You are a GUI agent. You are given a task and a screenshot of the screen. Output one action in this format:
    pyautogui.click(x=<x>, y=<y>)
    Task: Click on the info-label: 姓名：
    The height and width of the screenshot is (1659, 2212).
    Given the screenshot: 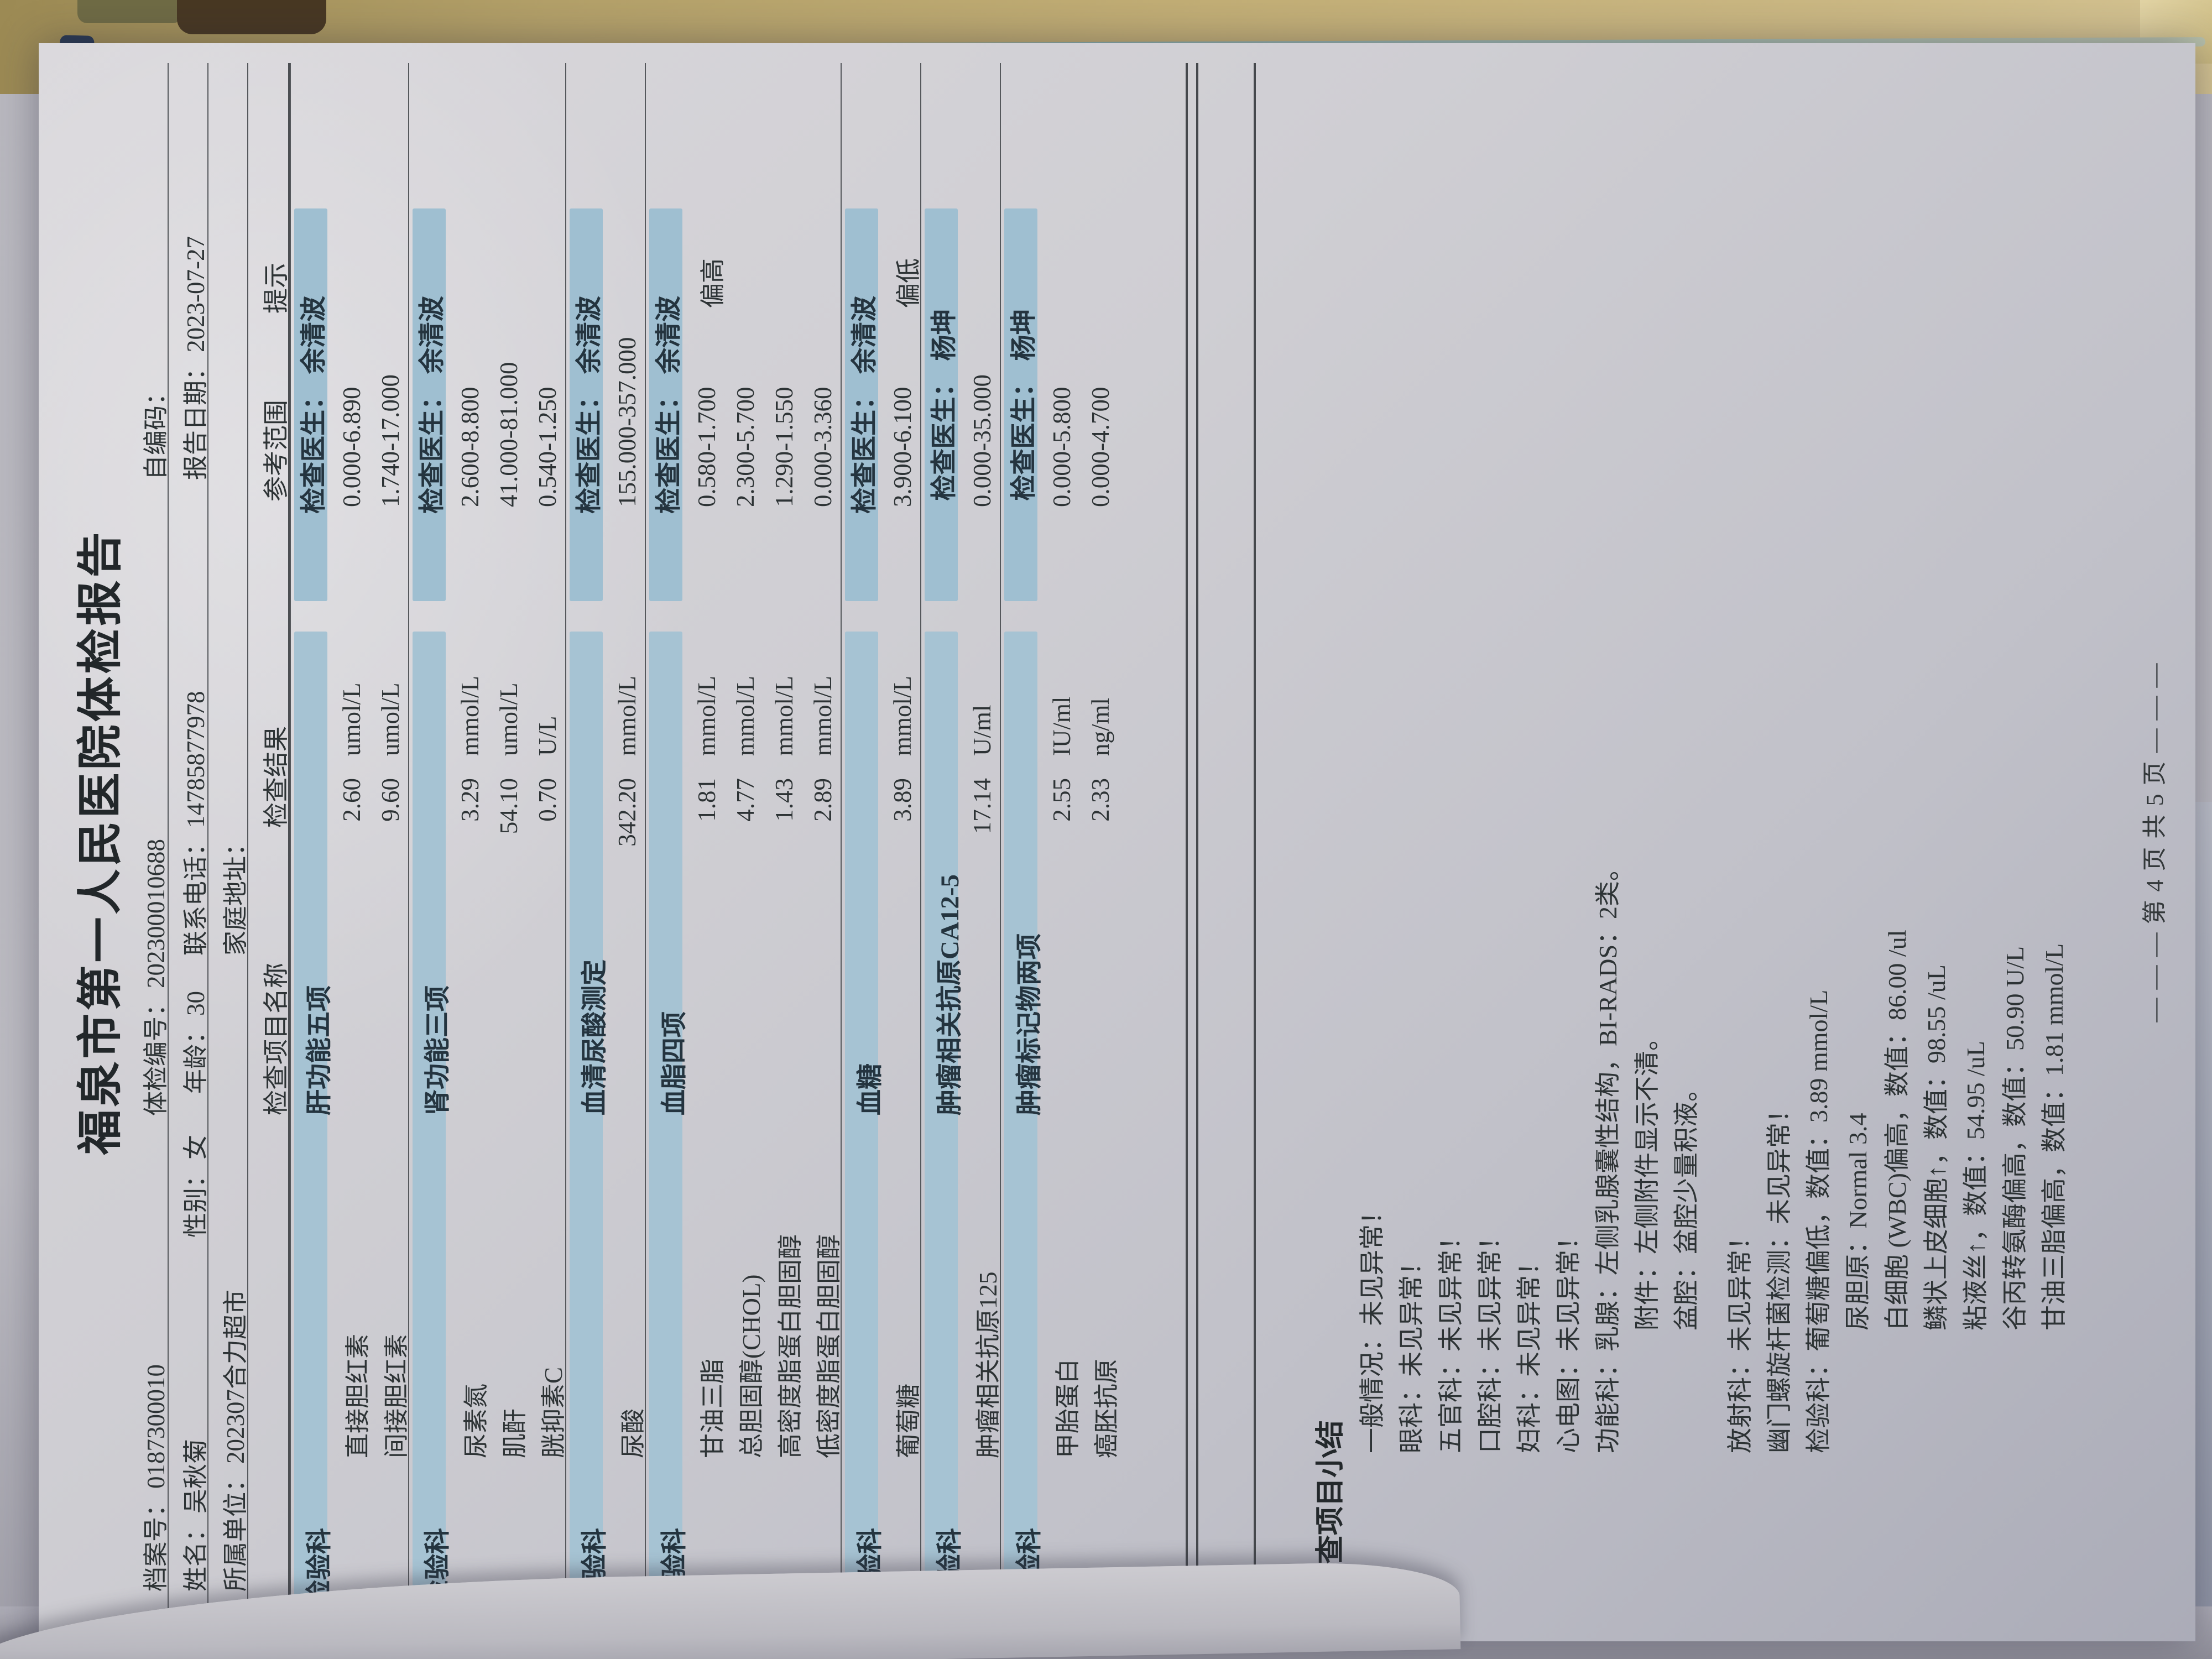 What is the action you would take?
    pyautogui.click(x=196, y=1554)
    